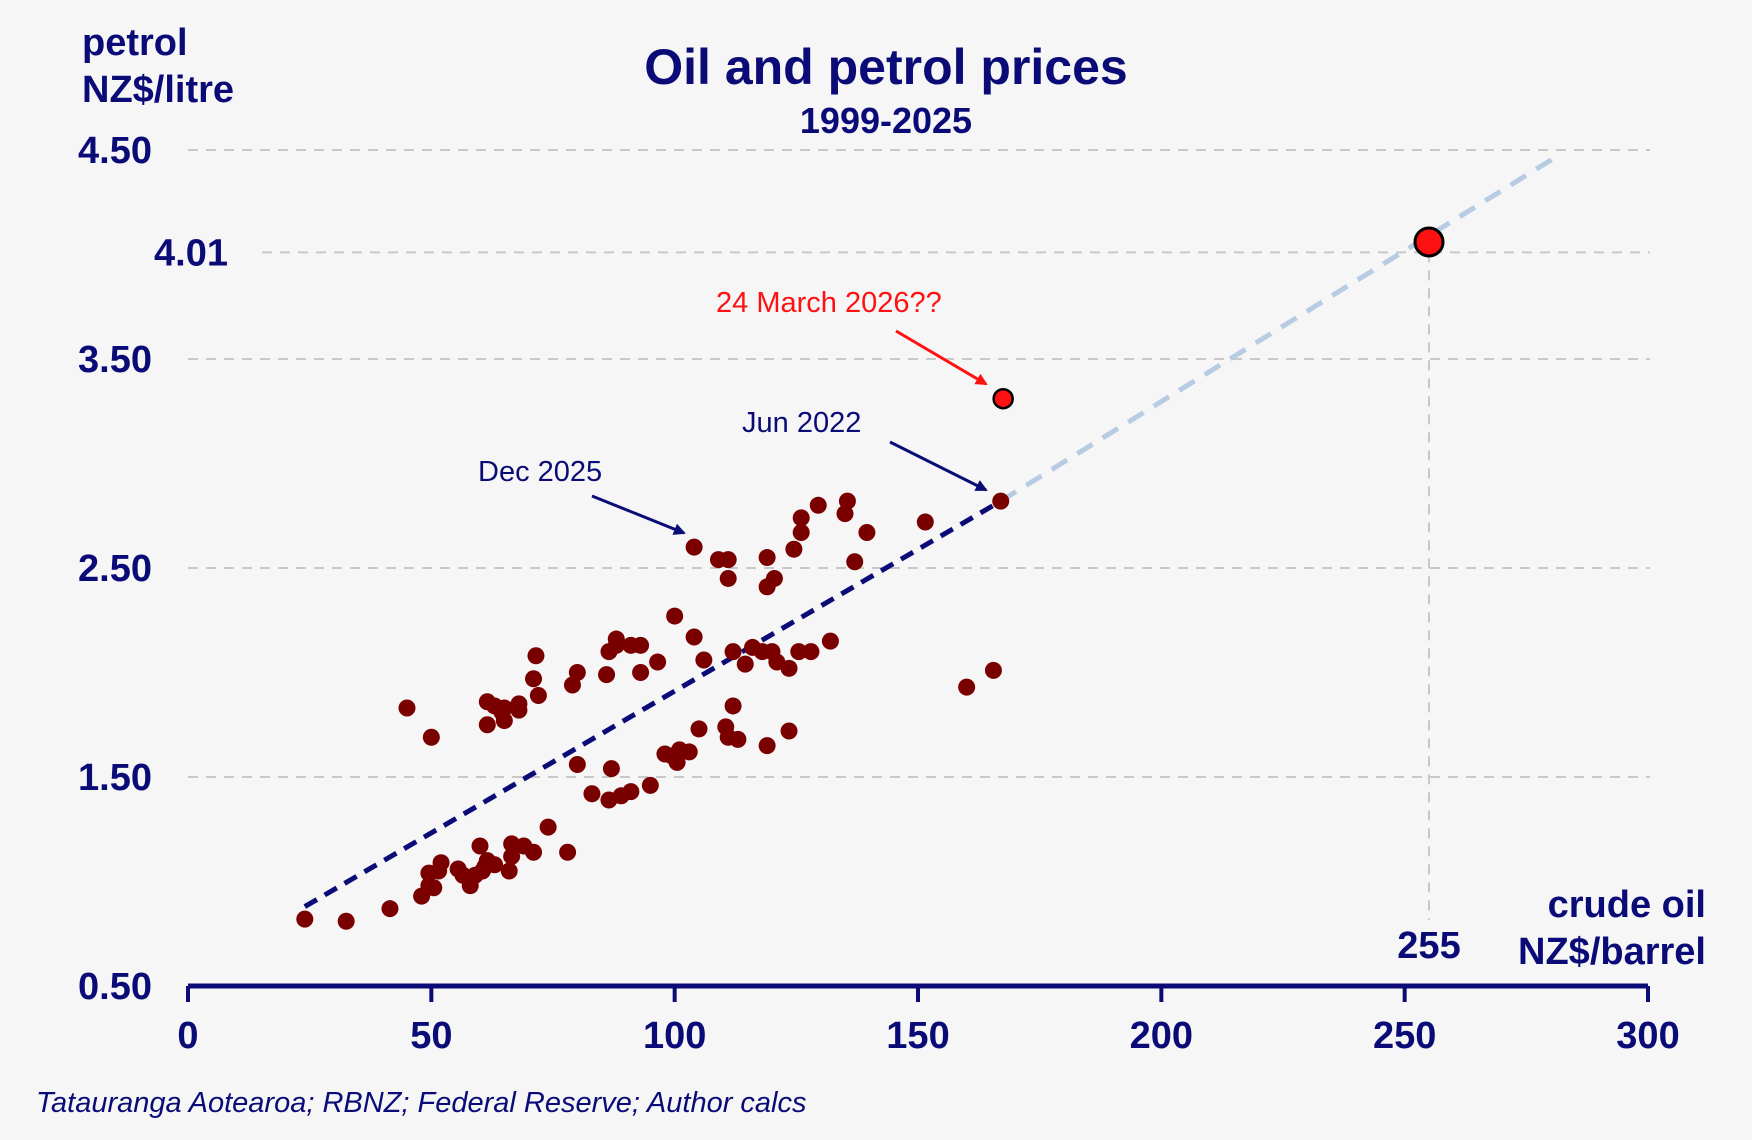  I want to click on highlight-y-label: 4.01, so click(191, 253).